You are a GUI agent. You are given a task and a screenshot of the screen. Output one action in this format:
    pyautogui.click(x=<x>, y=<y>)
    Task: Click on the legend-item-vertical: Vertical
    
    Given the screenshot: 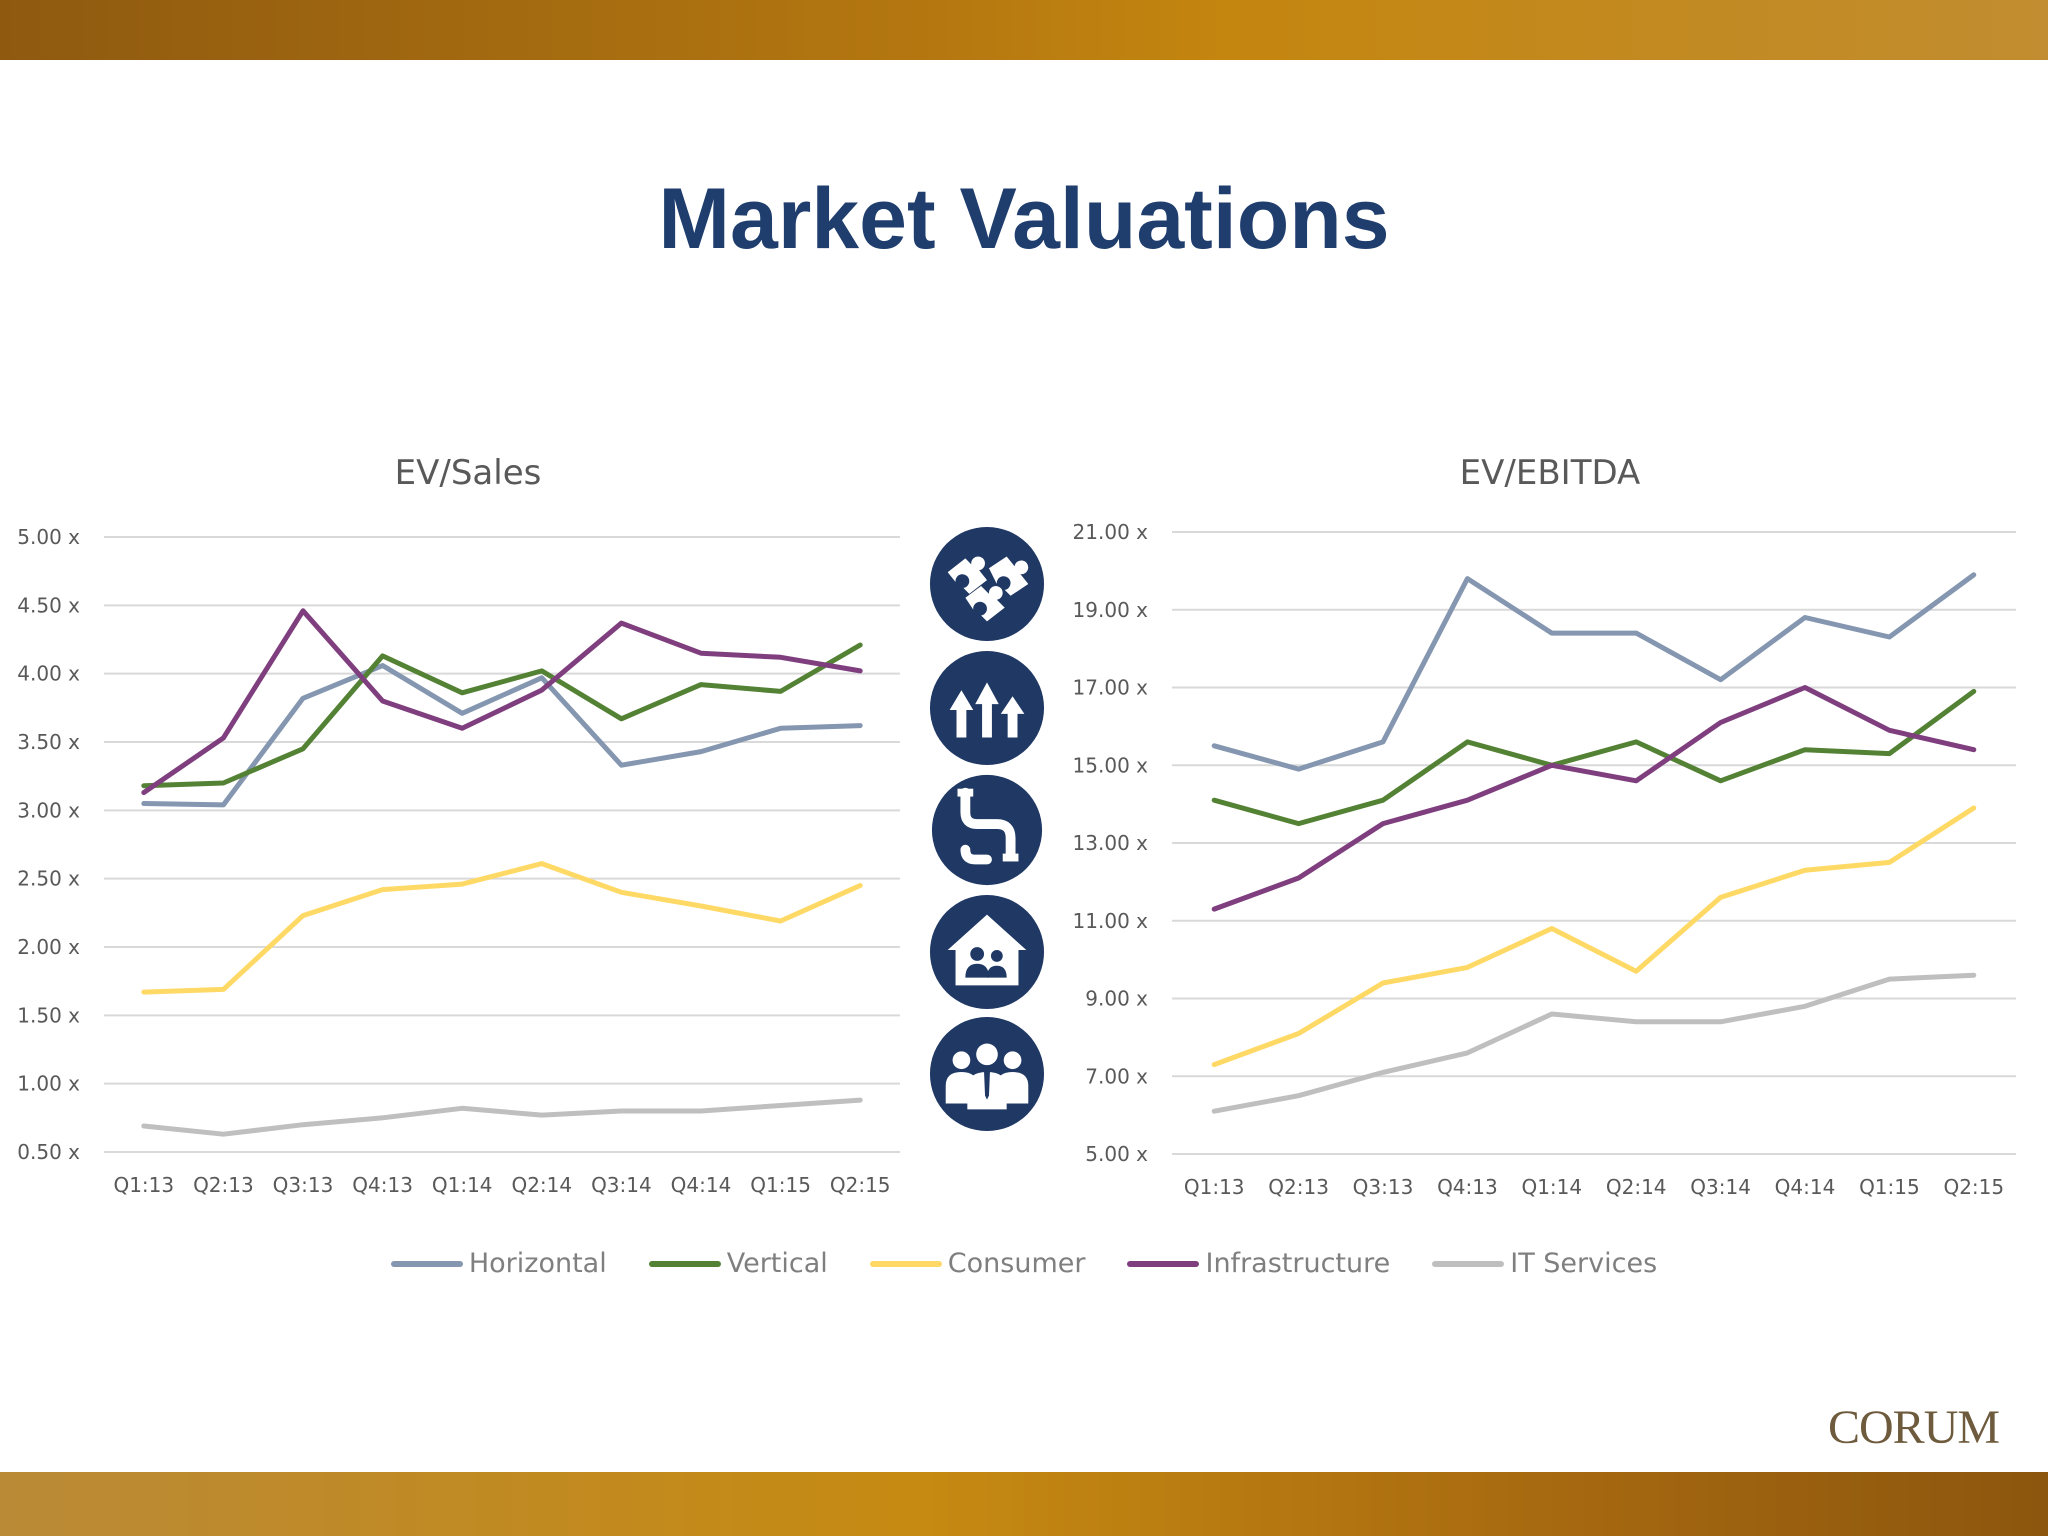 What is the action you would take?
    pyautogui.click(x=738, y=1263)
    